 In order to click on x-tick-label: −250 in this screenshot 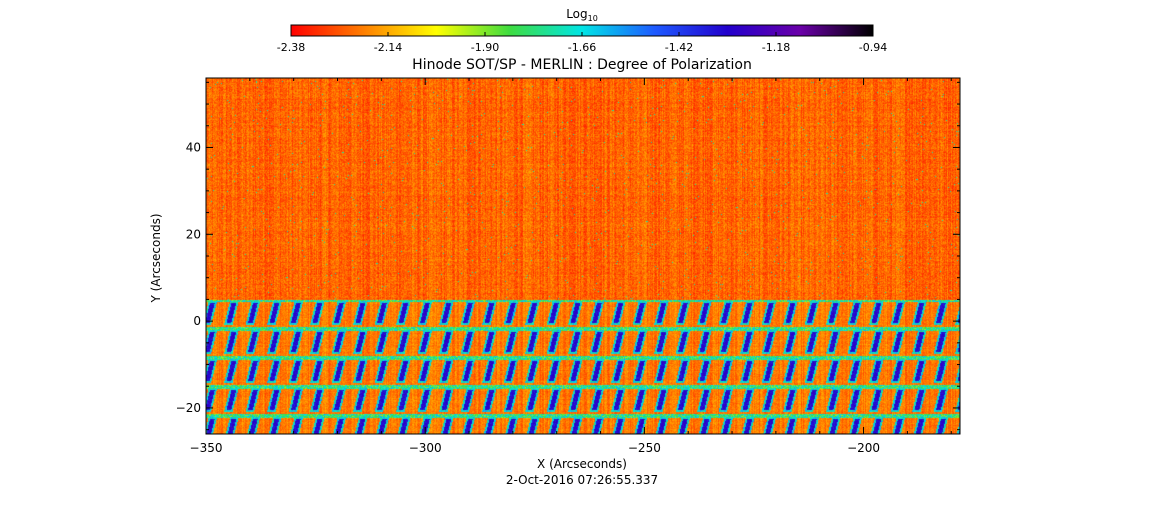, I will do `click(644, 448)`.